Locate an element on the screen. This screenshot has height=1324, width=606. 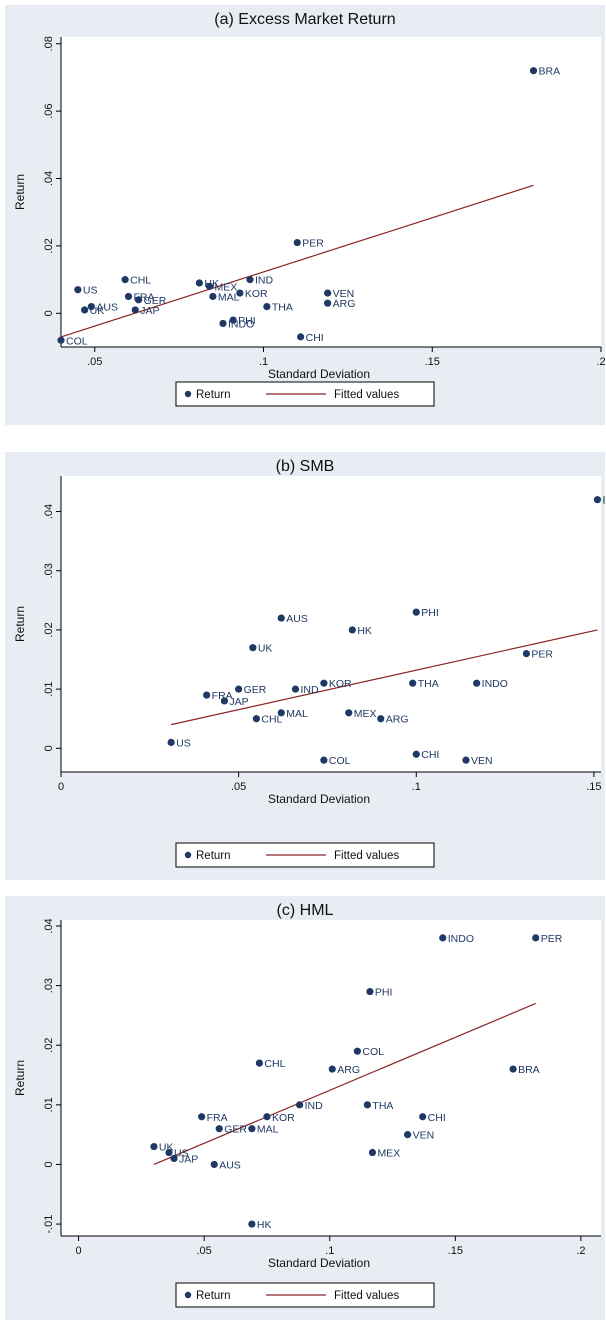
data-point-aus is located at coordinates (214, 1164).